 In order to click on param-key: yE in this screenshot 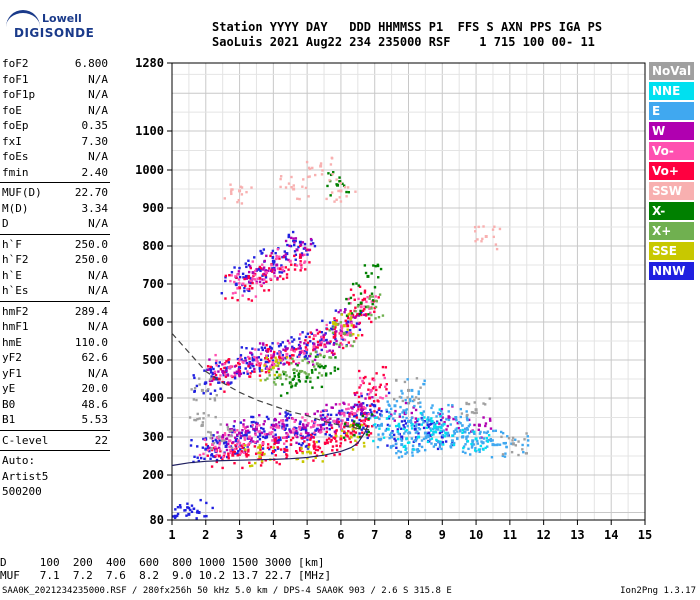, I will do `click(9, 388)`.